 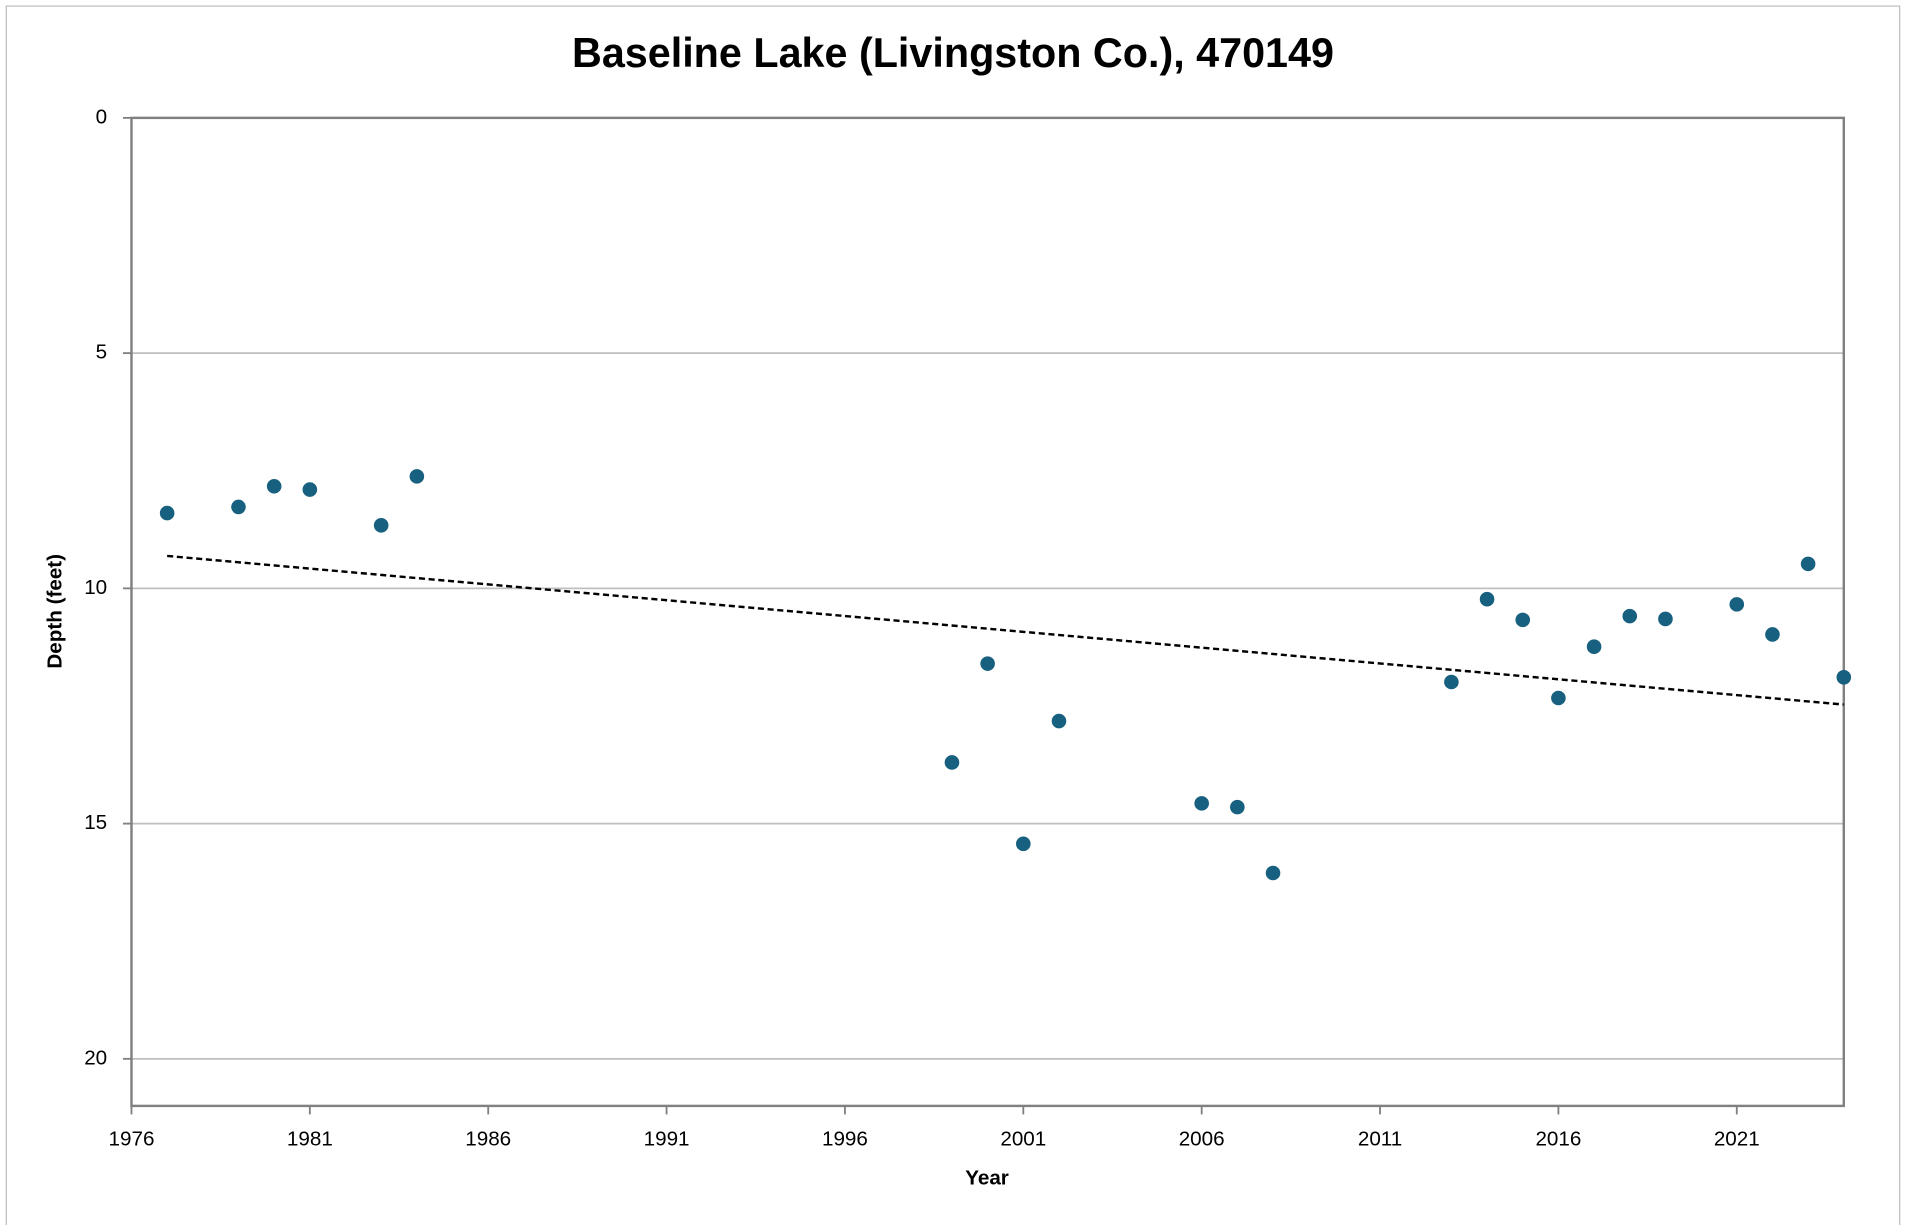 What do you see at coordinates (1380, 1138) in the screenshot?
I see `x-tick-label: 2011` at bounding box center [1380, 1138].